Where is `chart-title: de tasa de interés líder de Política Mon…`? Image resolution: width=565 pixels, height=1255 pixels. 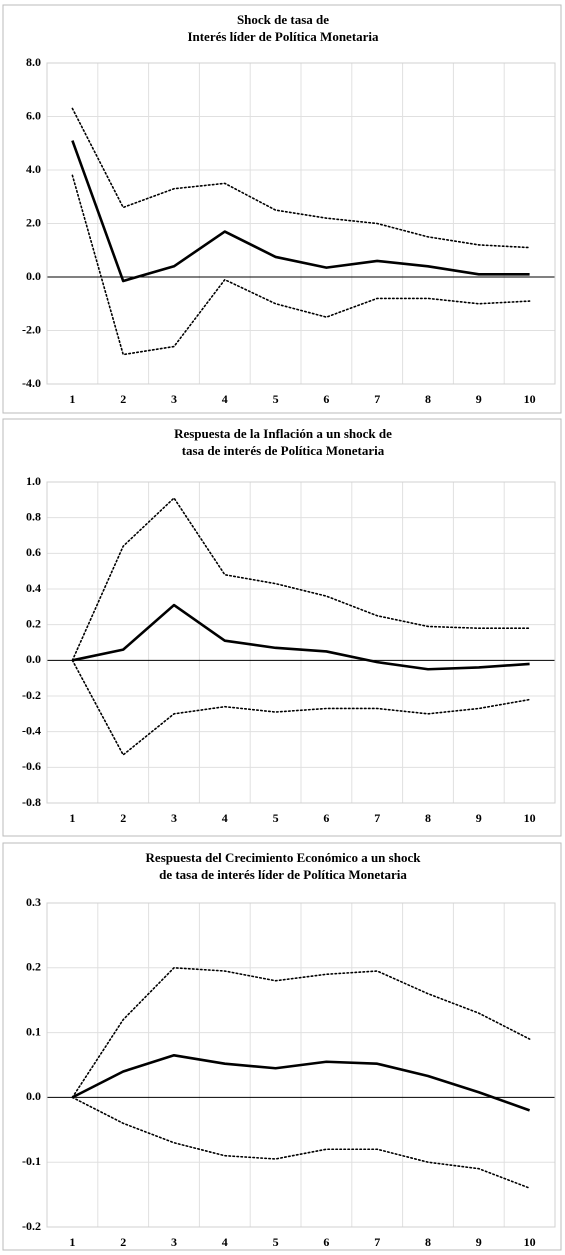 chart-title: de tasa de interés líder de Política Mon… is located at coordinates (283, 874).